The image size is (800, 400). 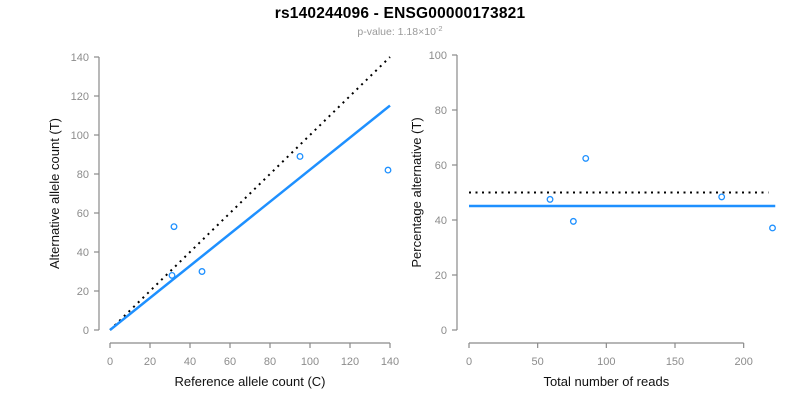 What do you see at coordinates (400, 13) in the screenshot?
I see `page-title: rs140244096 - ENSG00000173821` at bounding box center [400, 13].